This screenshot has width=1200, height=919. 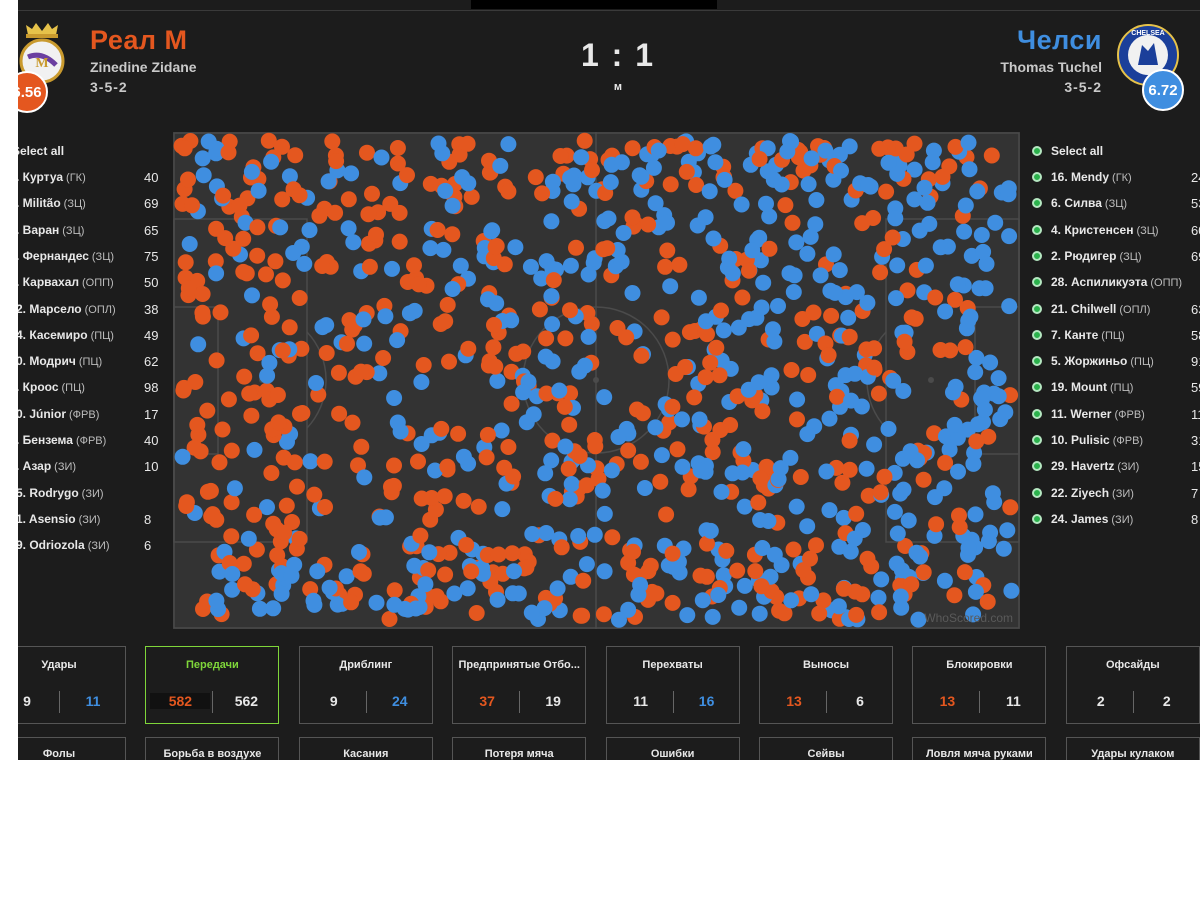 I want to click on top-tab, so click(x=594, y=4).